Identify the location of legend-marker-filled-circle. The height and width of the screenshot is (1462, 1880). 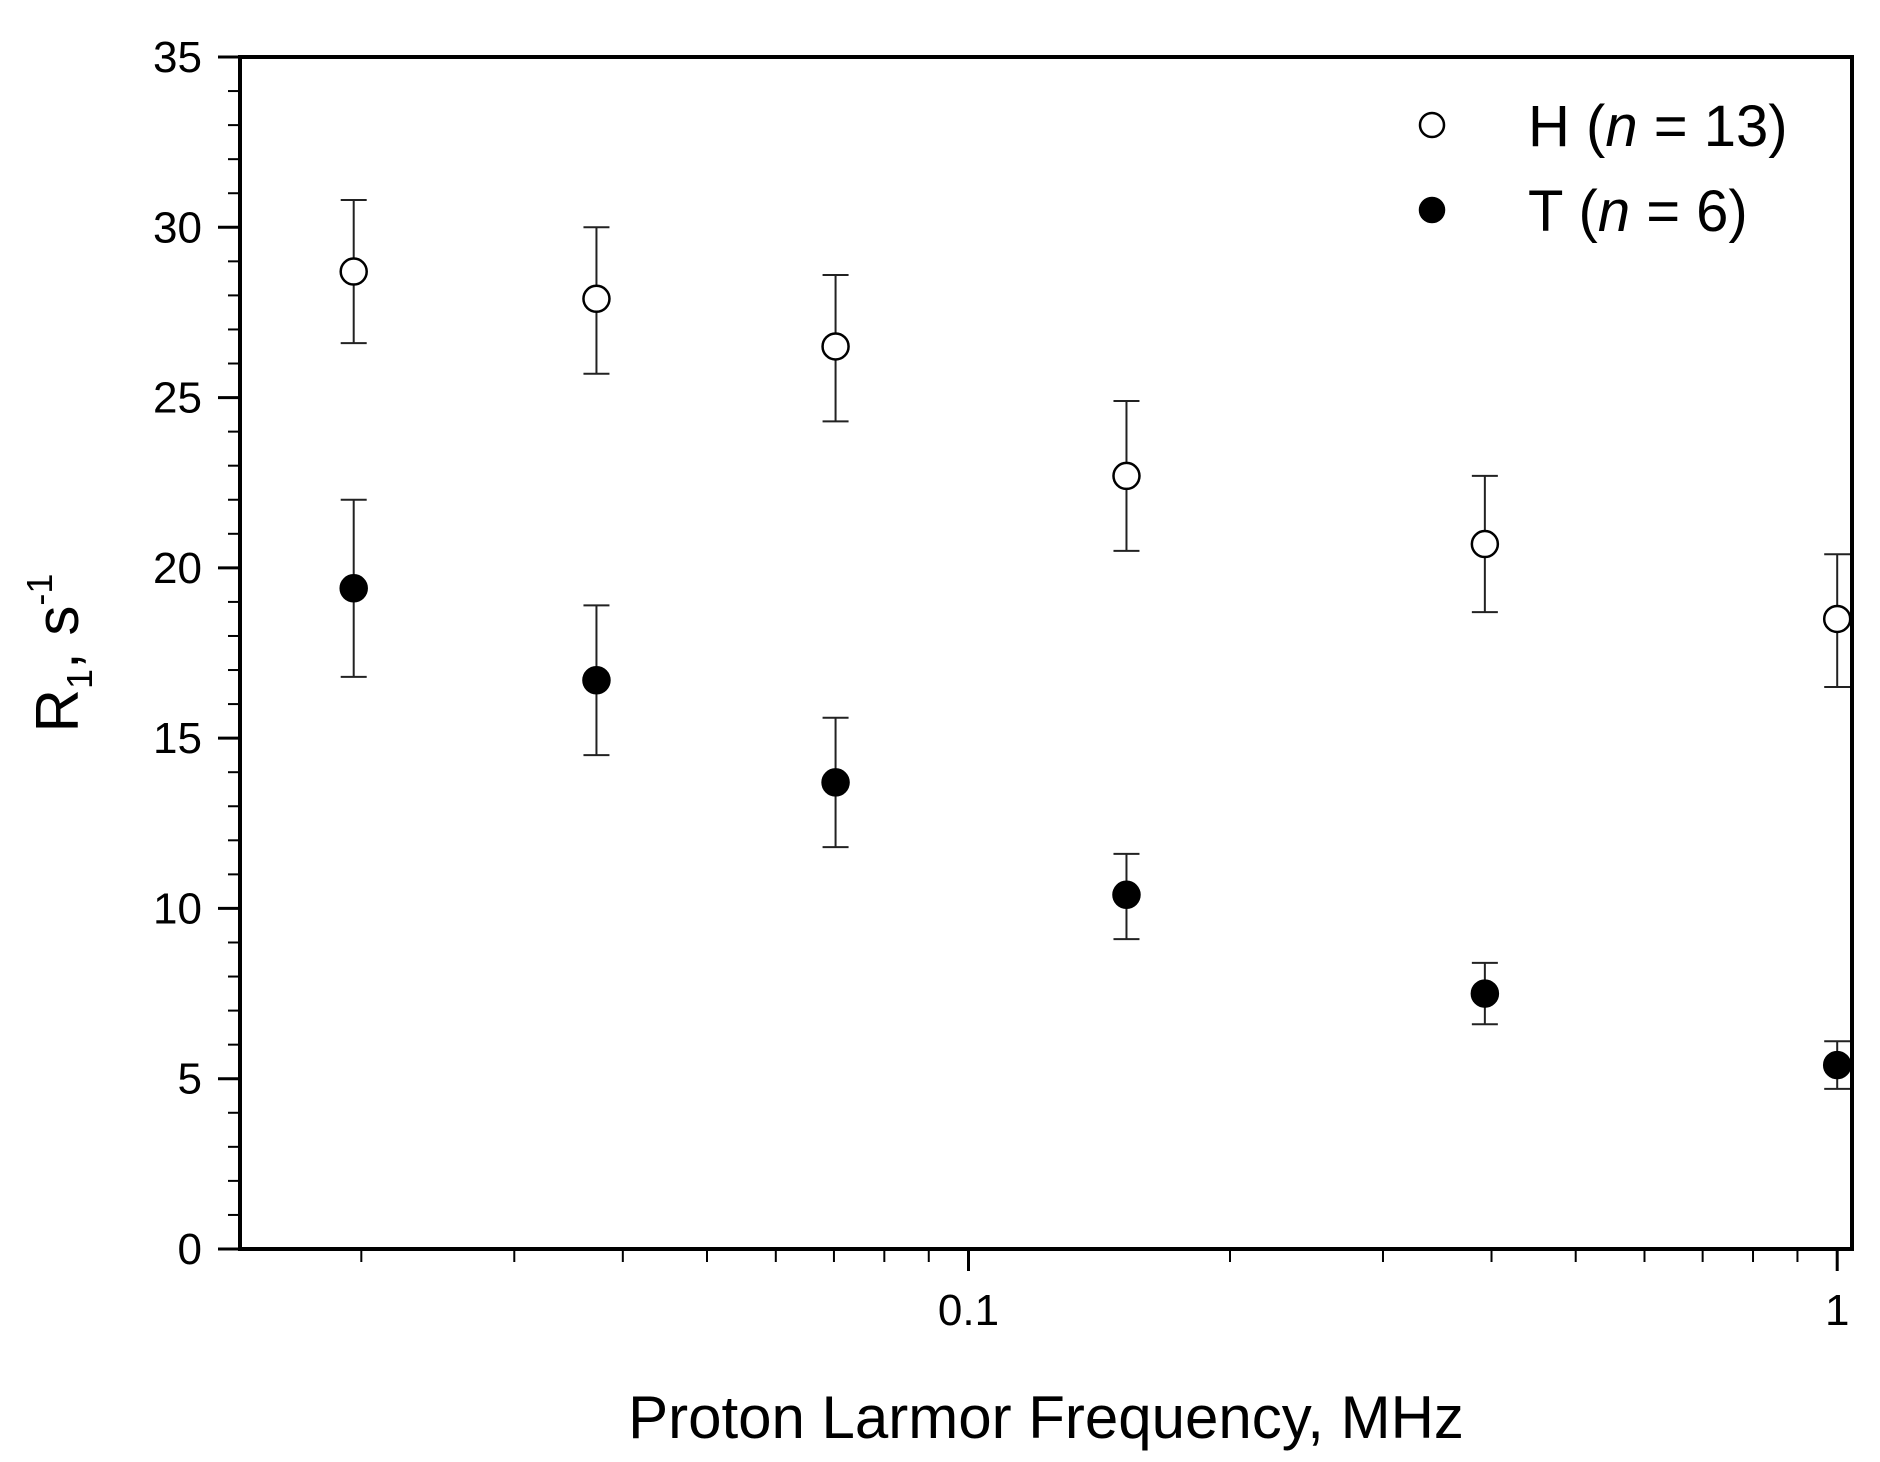
(1432, 210).